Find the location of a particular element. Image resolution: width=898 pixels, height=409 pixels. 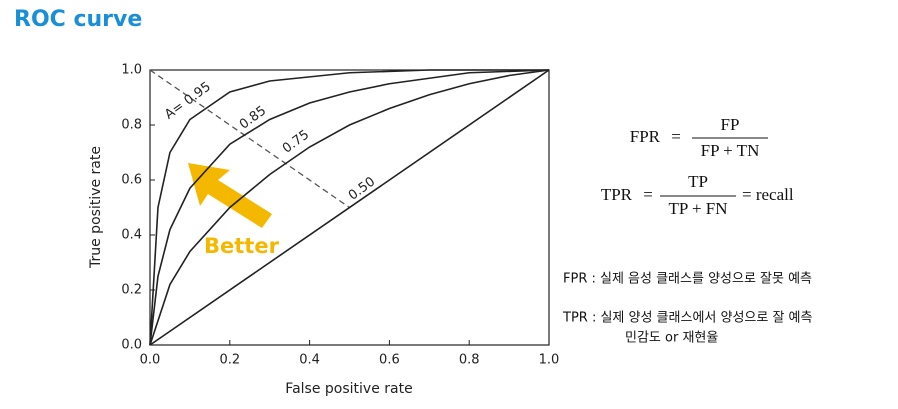

fpr-formula: FPR = FP FP + TN is located at coordinates (699, 137).